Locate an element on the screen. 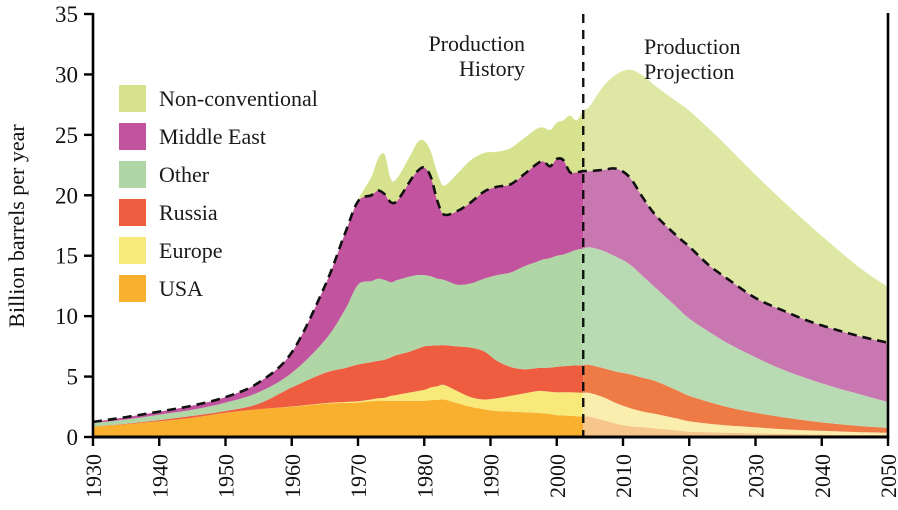  legend-item-non-conventional: Non-conventional is located at coordinates (218, 98).